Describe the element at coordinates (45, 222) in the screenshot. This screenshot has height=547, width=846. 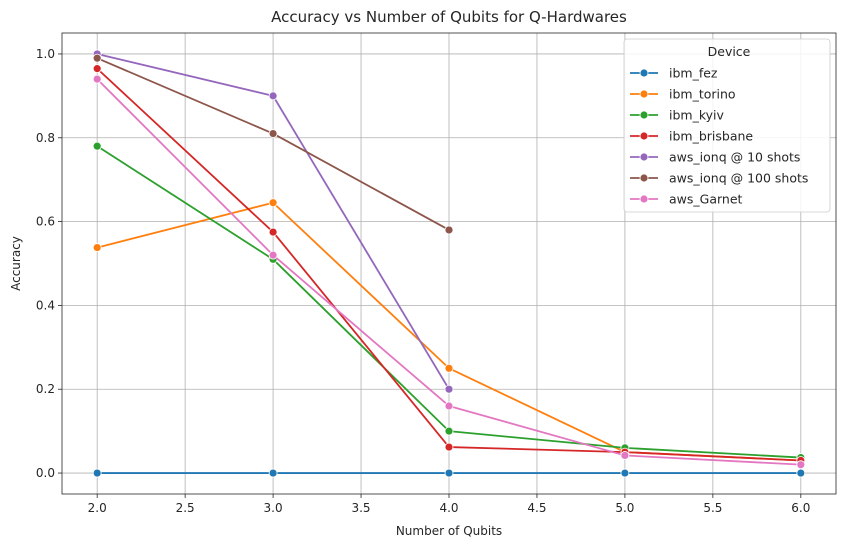
I see `y-tick-label: 0.6` at that location.